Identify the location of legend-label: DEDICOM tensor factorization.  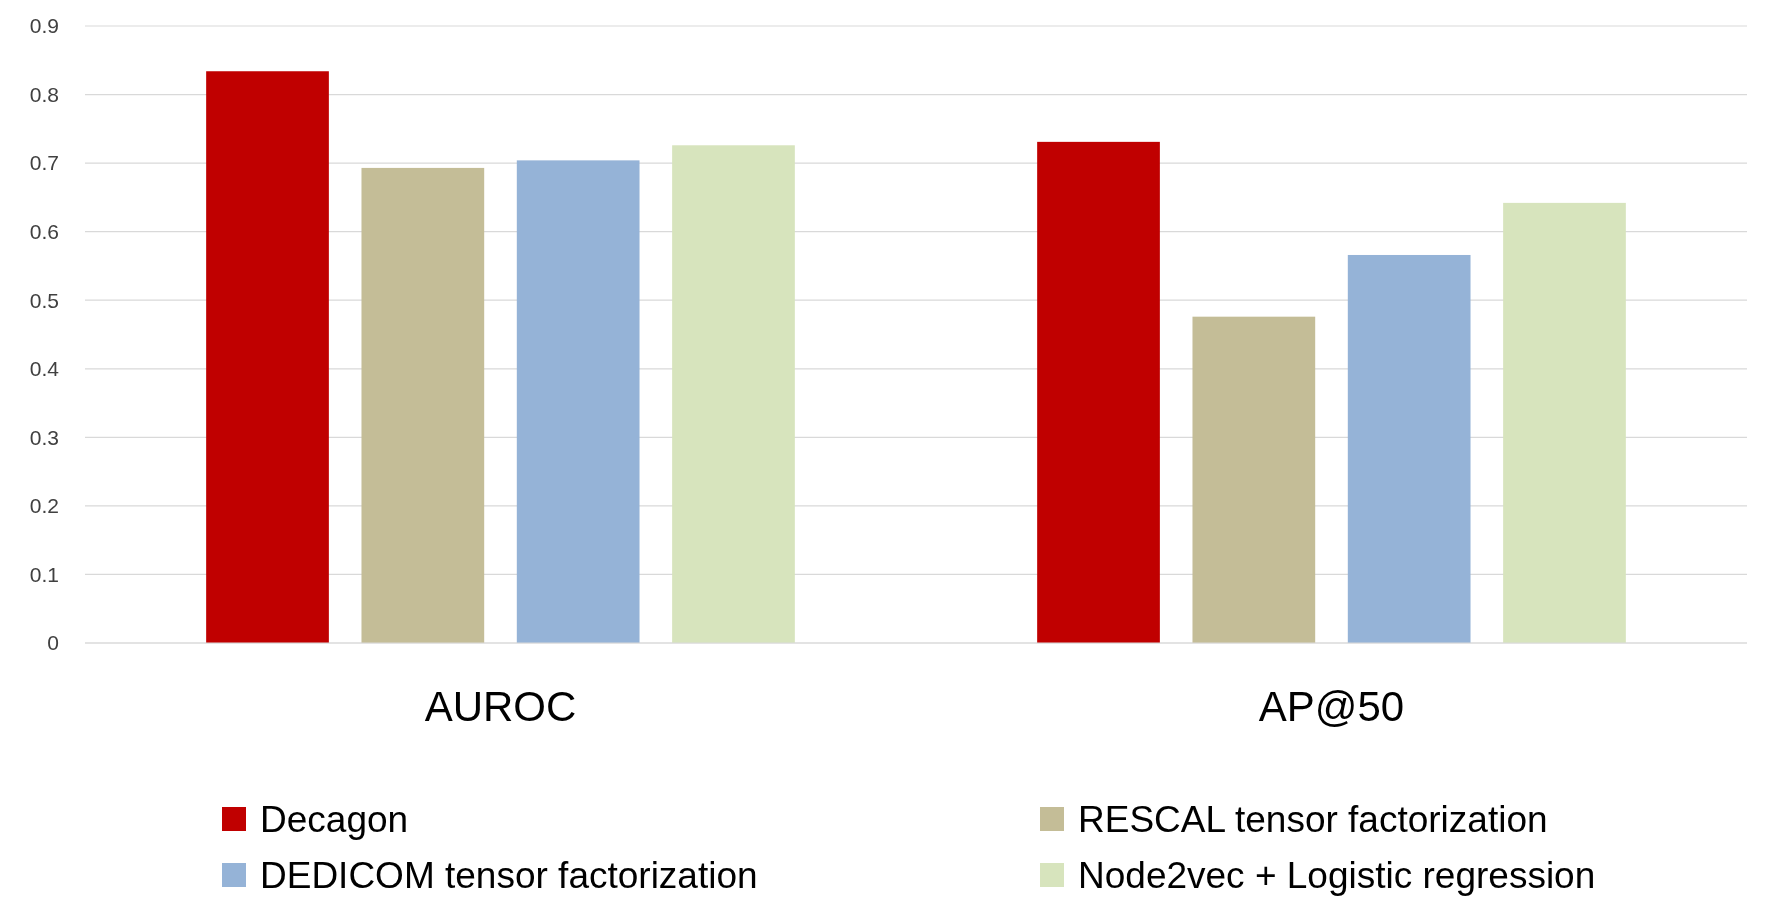
(509, 875).